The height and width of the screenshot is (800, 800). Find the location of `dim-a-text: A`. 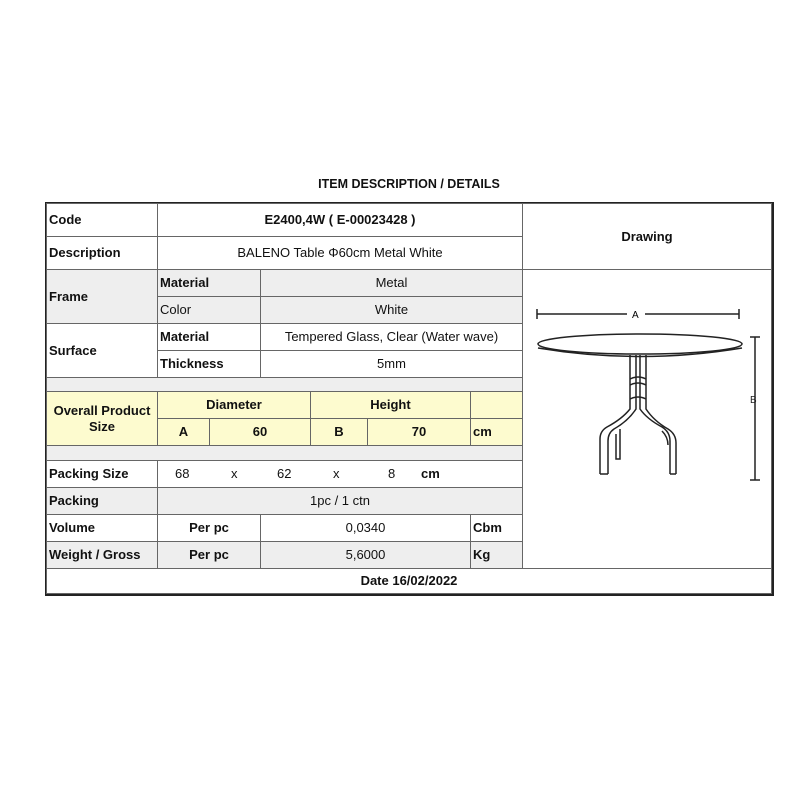

dim-a-text: A is located at coordinates (635, 315).